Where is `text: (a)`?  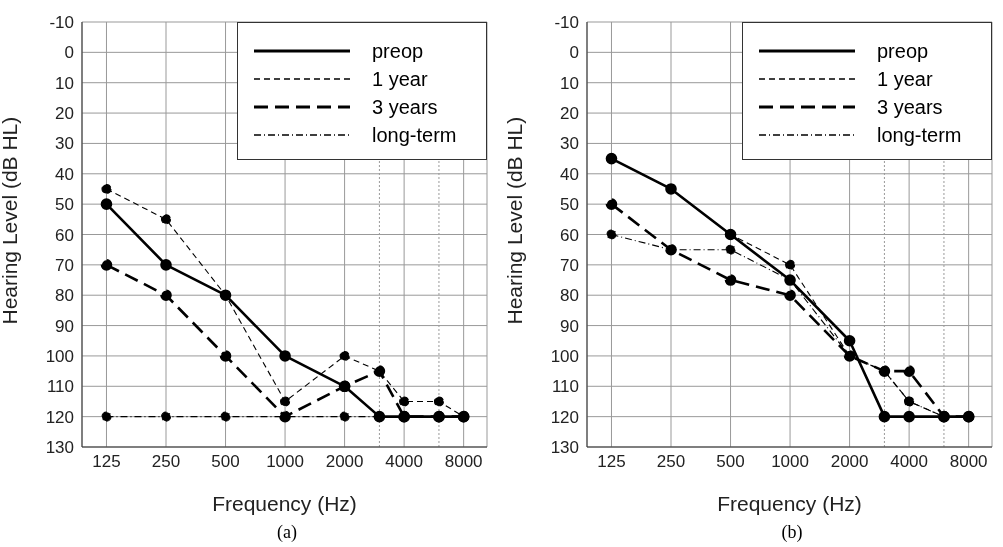 text: (a) is located at coordinates (287, 532).